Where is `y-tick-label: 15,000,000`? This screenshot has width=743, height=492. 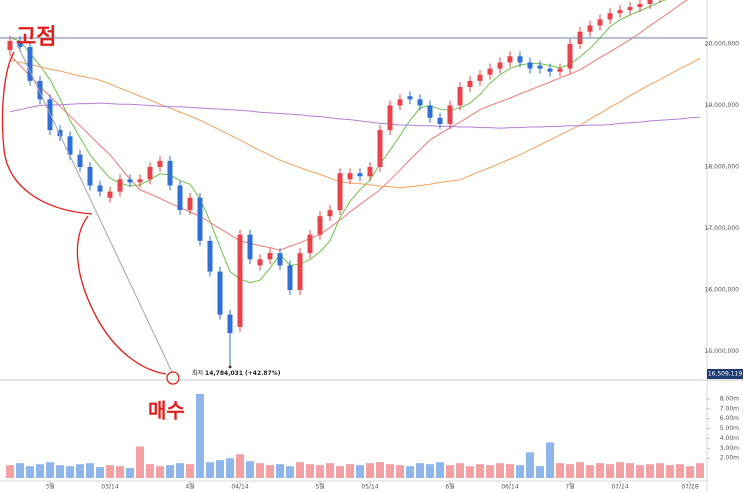 y-tick-label: 15,000,000 is located at coordinates (722, 351).